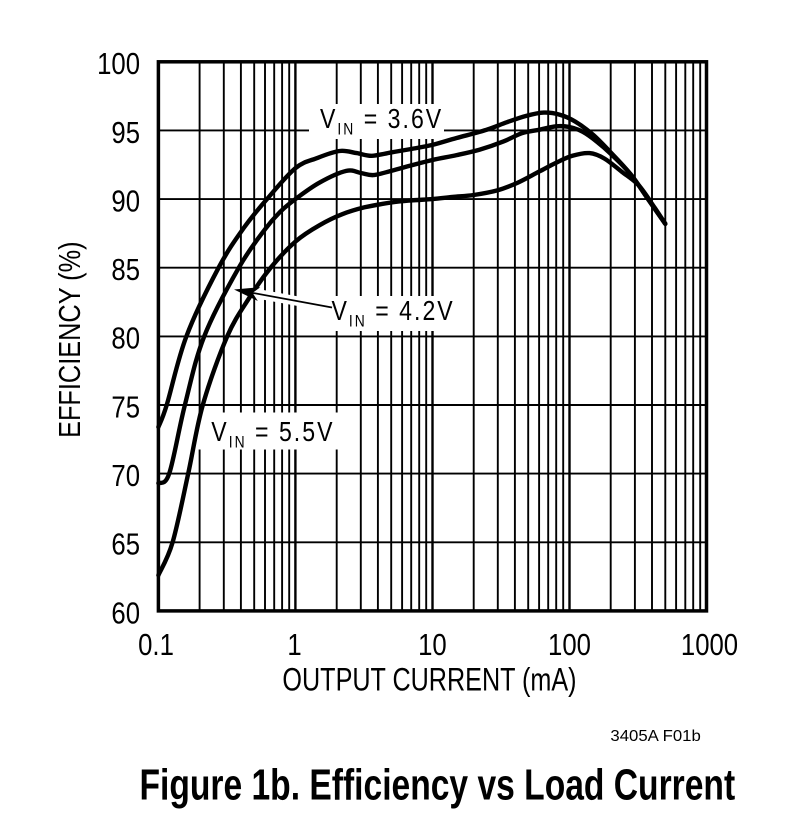 This screenshot has width=807, height=837. I want to click on svg-text: 70, so click(125, 476).